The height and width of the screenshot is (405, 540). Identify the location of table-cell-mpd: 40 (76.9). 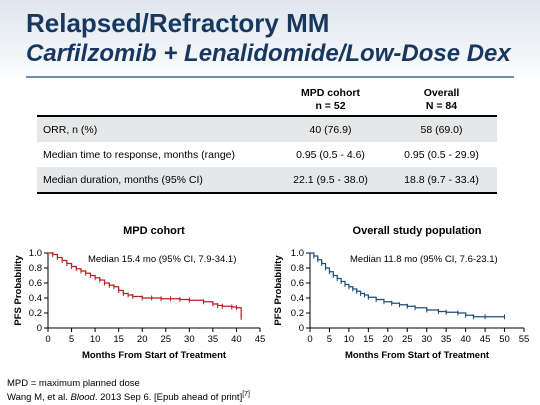
(330, 128).